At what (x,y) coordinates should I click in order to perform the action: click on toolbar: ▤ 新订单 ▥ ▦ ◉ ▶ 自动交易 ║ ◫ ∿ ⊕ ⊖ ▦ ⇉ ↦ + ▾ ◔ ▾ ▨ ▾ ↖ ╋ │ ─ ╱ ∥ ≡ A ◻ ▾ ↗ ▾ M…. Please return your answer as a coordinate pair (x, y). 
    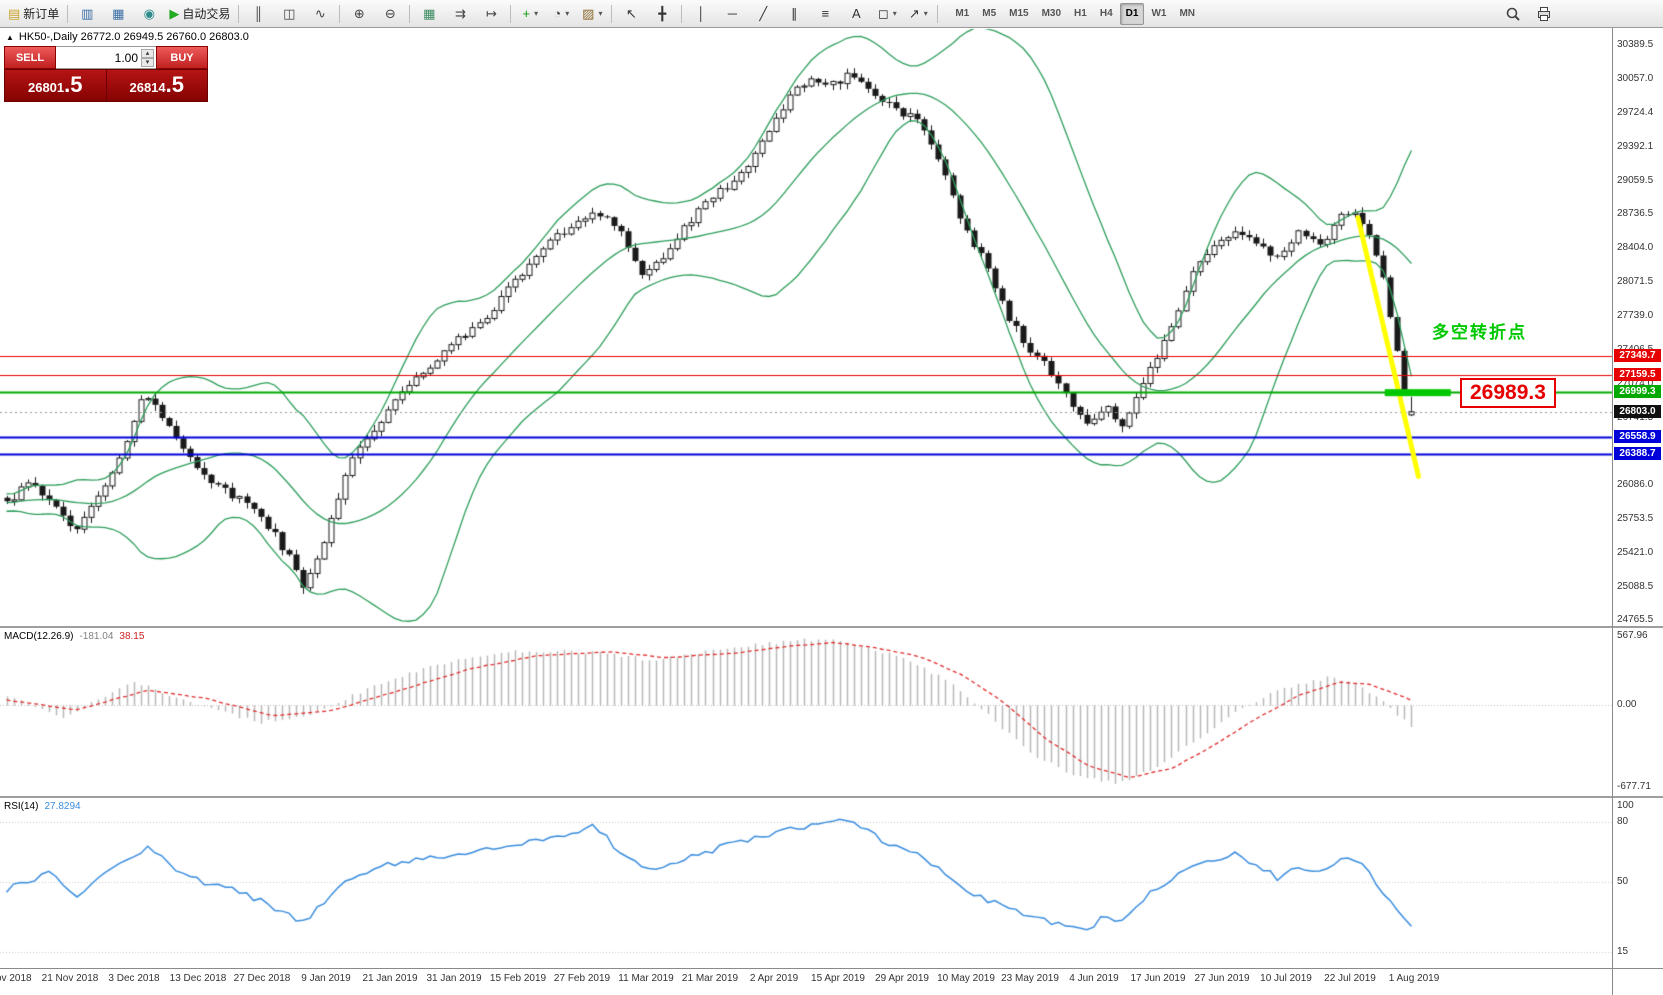
    Looking at the image, I should click on (831, 14).